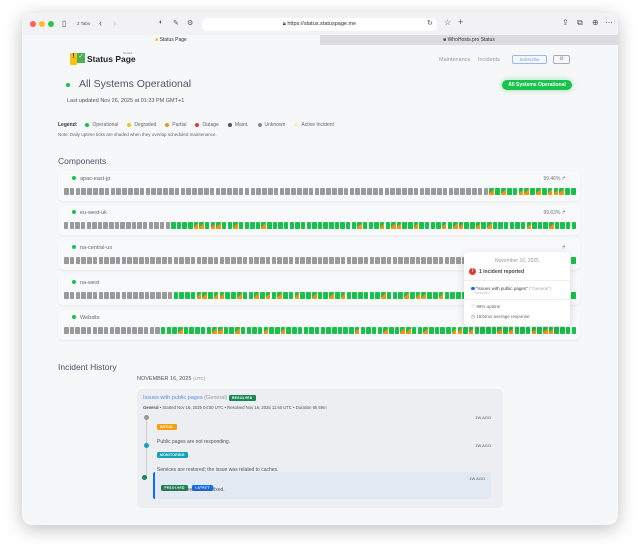  Describe the element at coordinates (171, 40) in the screenshot. I see `tab-status-page: ■ Status Page` at that location.